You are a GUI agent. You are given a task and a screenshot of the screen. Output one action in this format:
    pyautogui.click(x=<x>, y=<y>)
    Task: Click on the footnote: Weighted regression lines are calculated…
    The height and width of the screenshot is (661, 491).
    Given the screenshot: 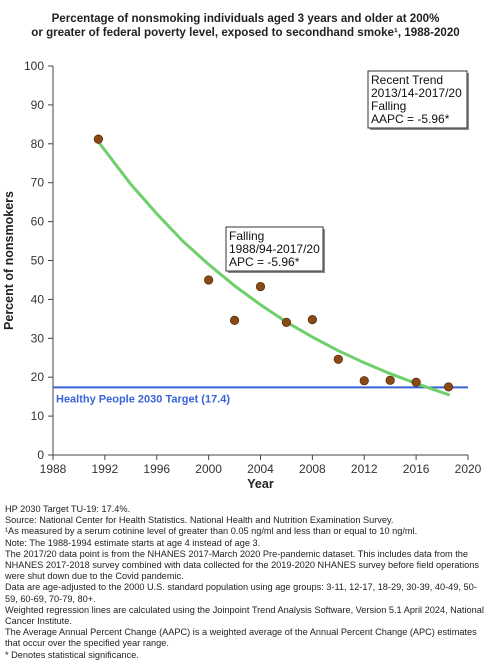 What is the action you would take?
    pyautogui.click(x=244, y=615)
    